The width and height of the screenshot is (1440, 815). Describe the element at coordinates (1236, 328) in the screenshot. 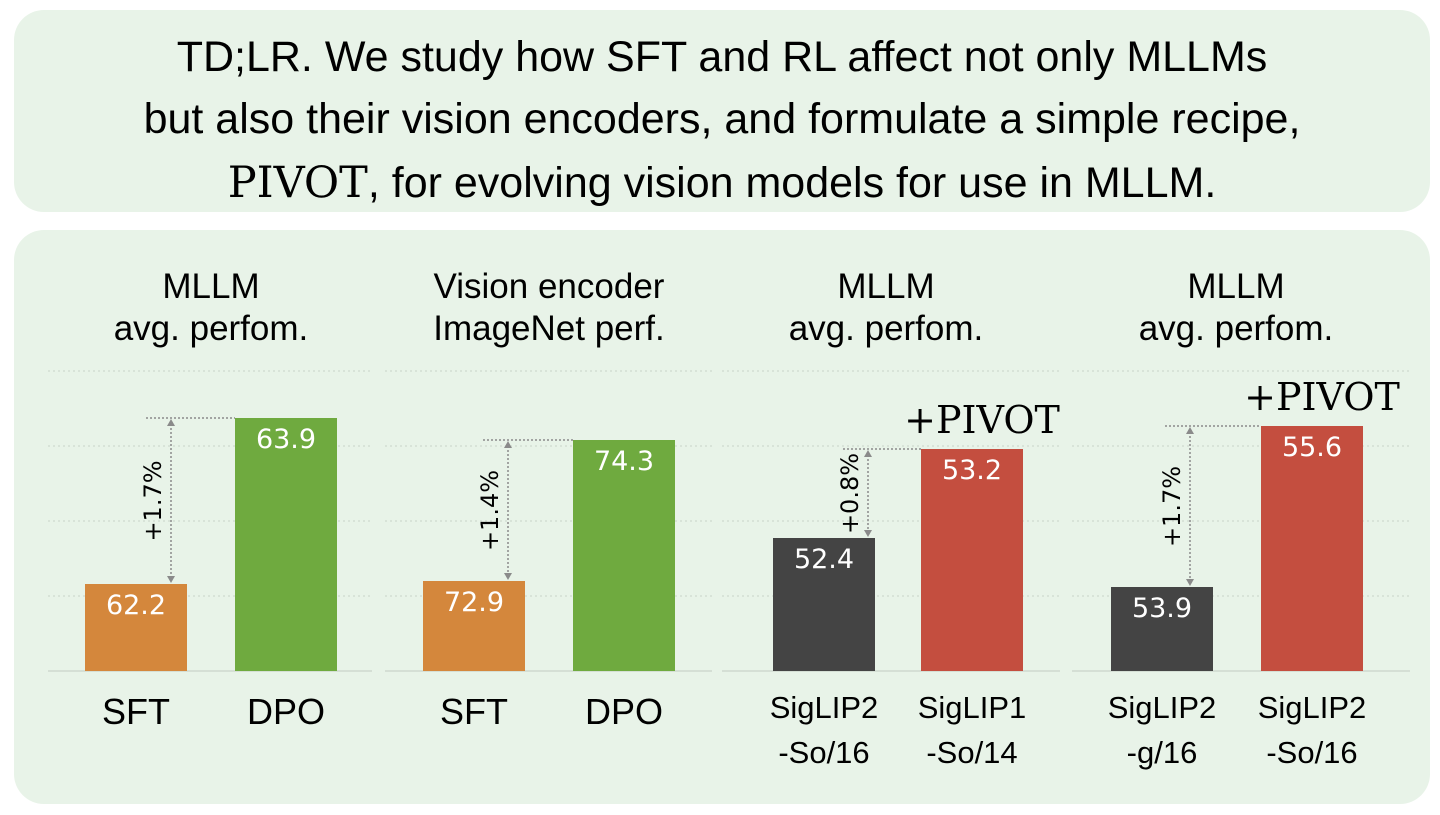

I see `chart-4-title-line: avg. perfom.` at that location.